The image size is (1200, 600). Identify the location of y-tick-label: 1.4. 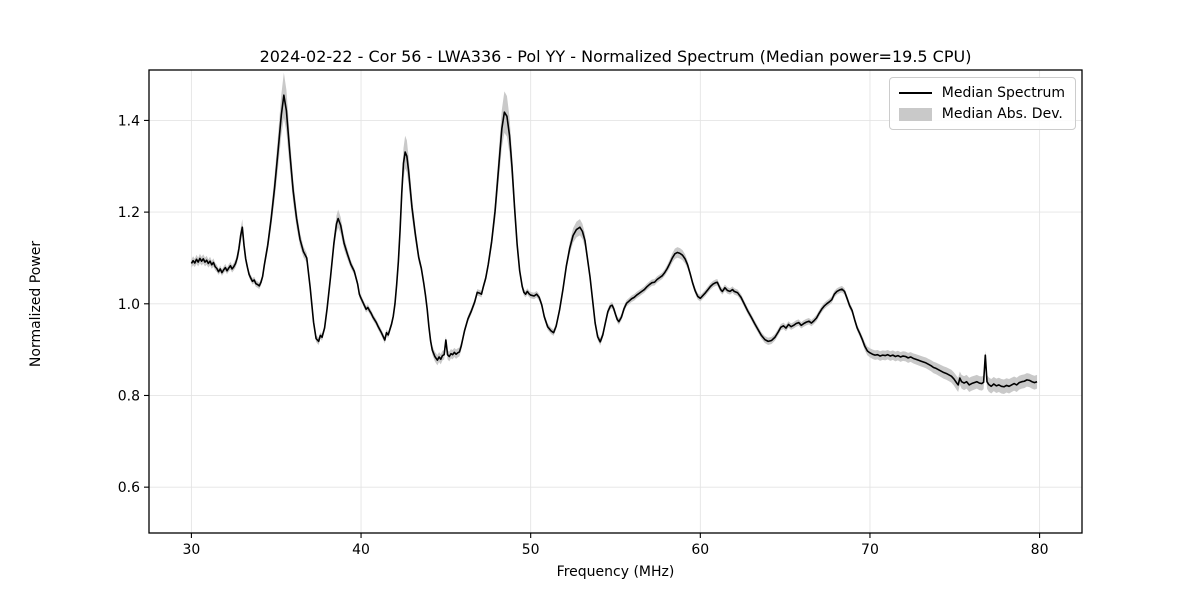
(129, 121).